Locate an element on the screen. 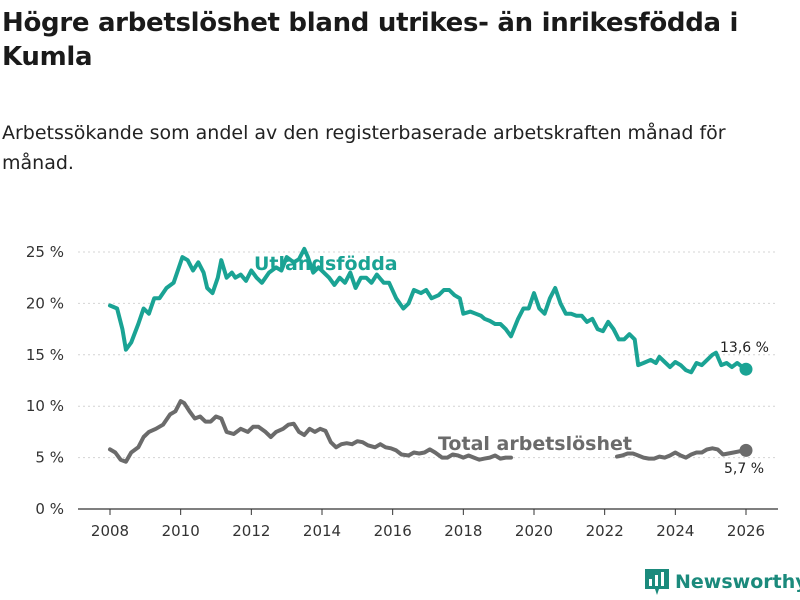  x-tick-label: 2014 is located at coordinates (322, 531).